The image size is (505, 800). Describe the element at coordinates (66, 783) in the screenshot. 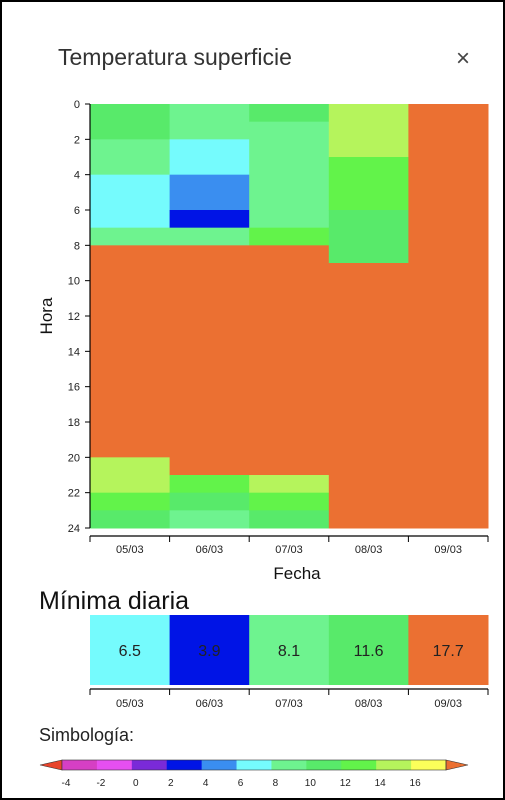

I see `legend-tick-label: -4` at that location.